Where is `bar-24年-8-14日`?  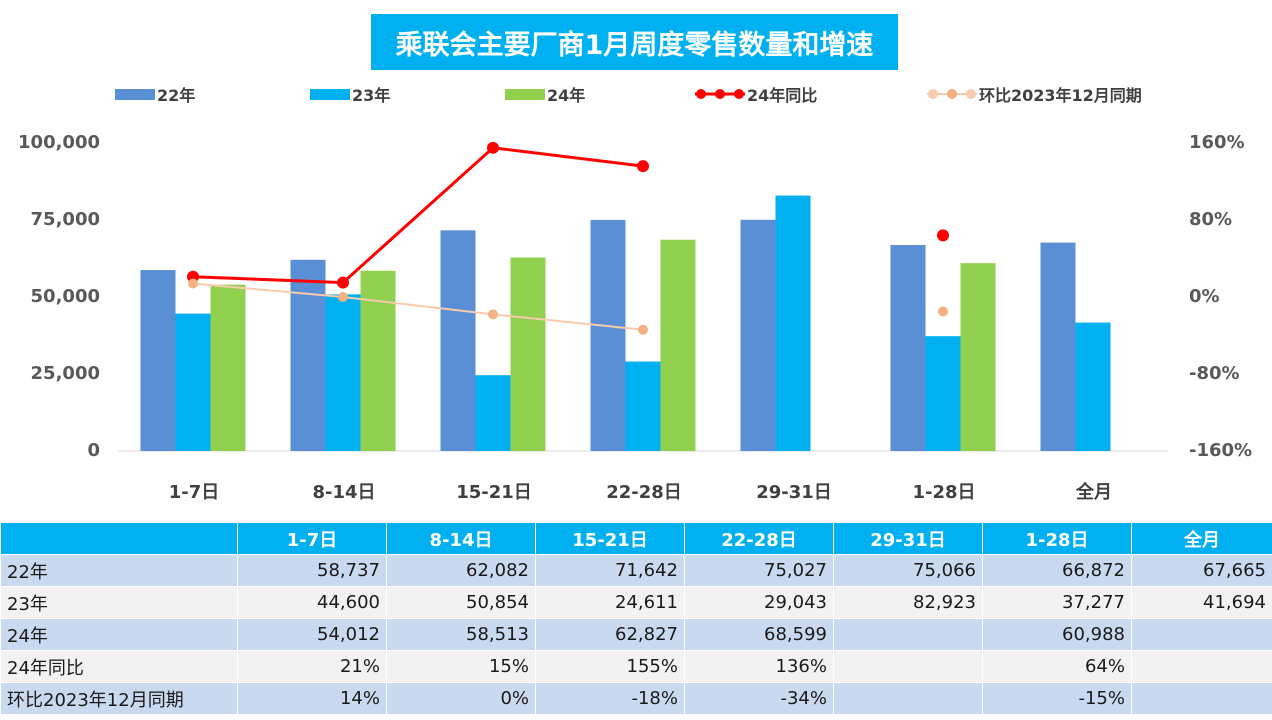 bar-24年-8-14日 is located at coordinates (378, 360).